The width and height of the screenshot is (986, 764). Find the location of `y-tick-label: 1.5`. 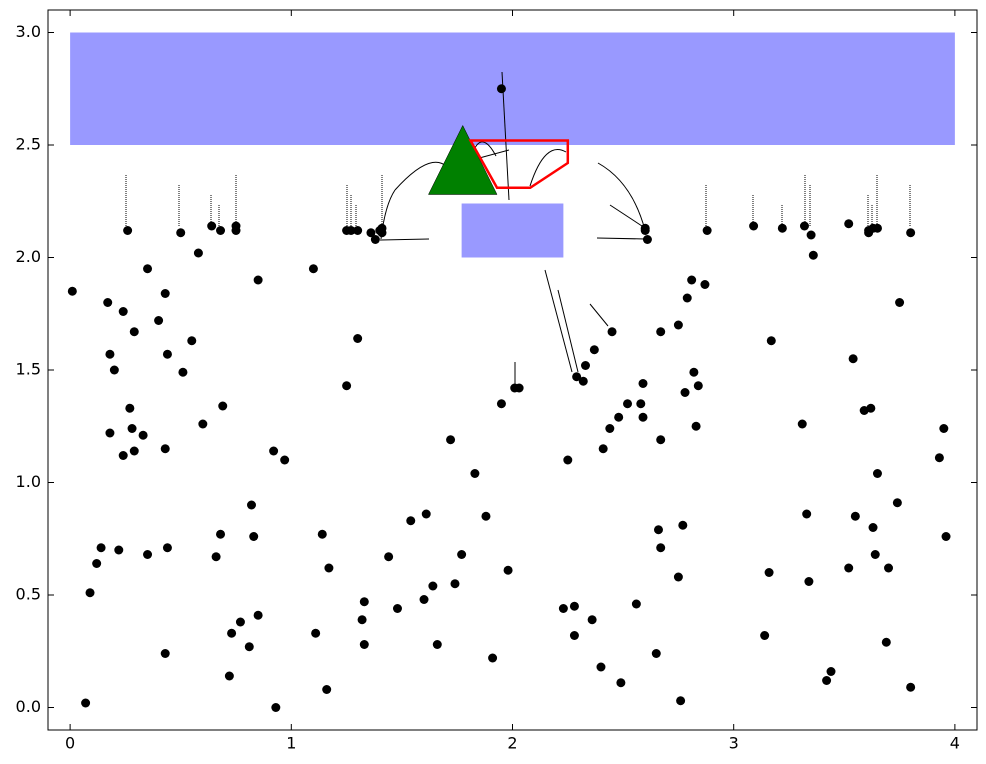

y-tick-label: 1.5 is located at coordinates (28, 369).